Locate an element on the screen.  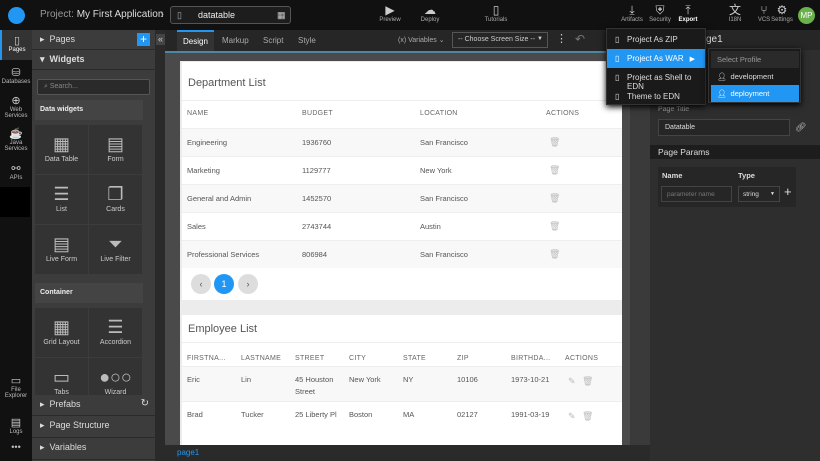
rail-item-apis: ⚯ APIs is located at coordinates (16, 171).